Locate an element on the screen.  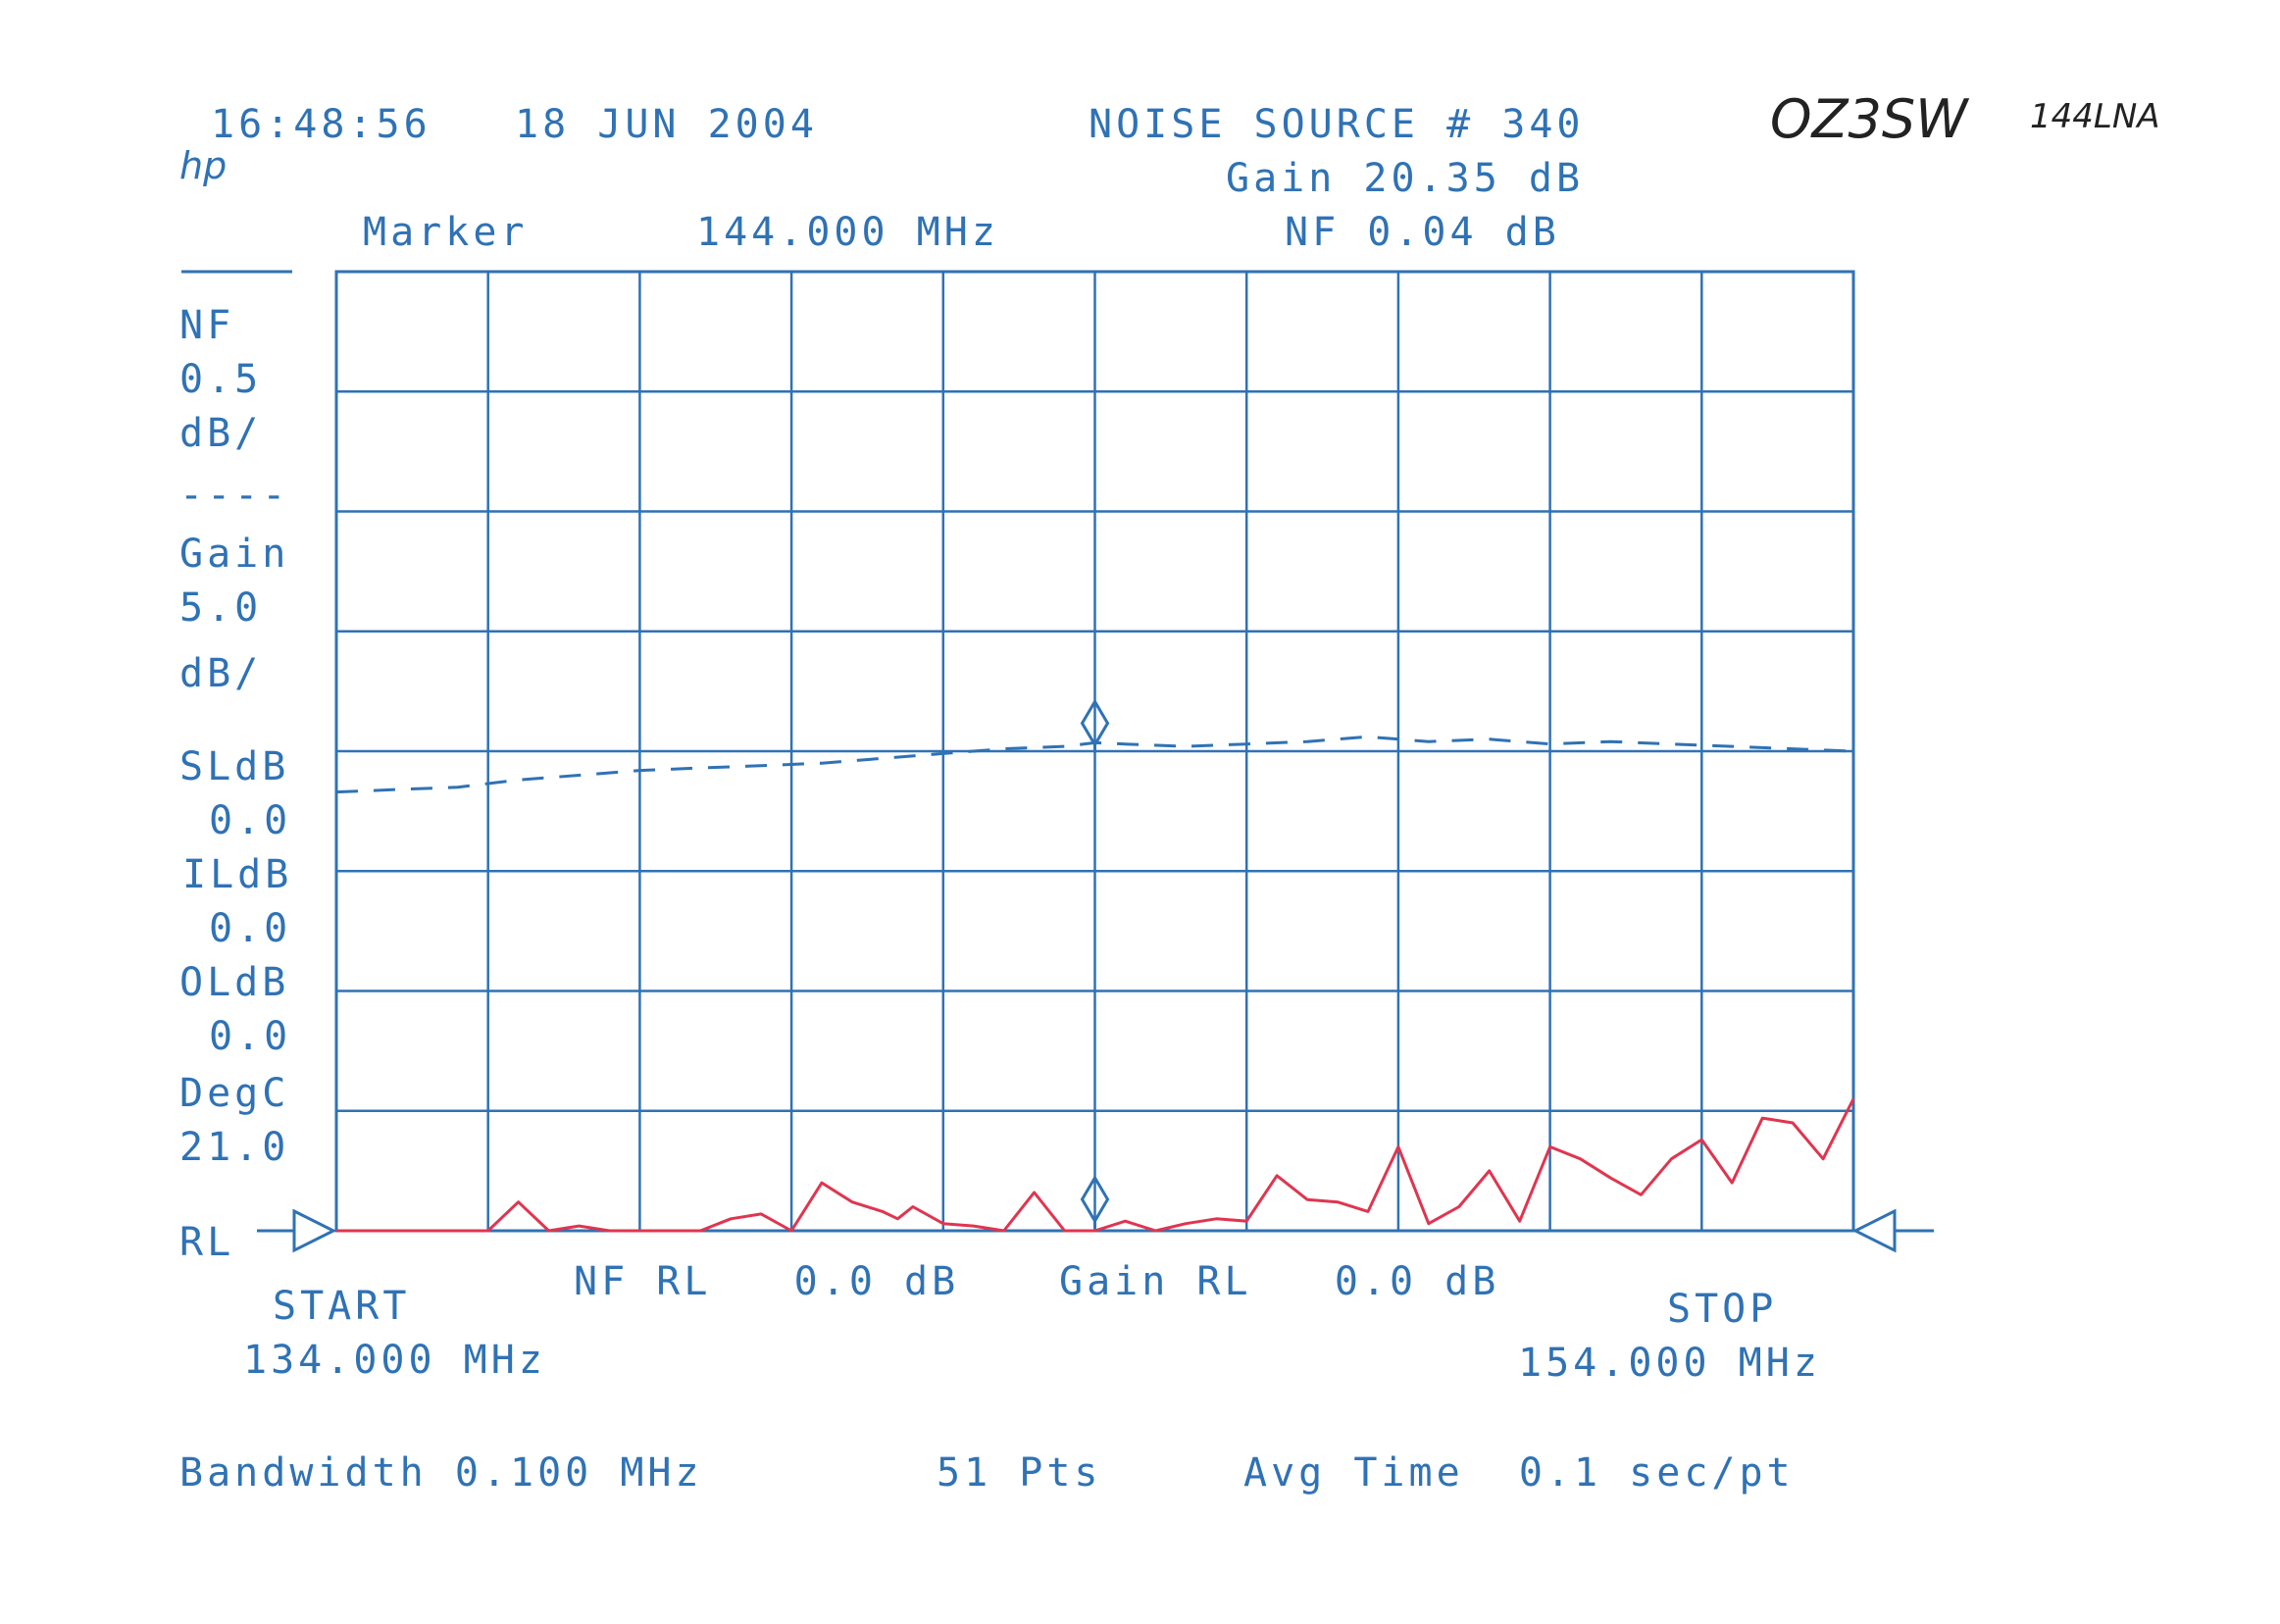
temperature-label: DegC is located at coordinates (234, 1093).